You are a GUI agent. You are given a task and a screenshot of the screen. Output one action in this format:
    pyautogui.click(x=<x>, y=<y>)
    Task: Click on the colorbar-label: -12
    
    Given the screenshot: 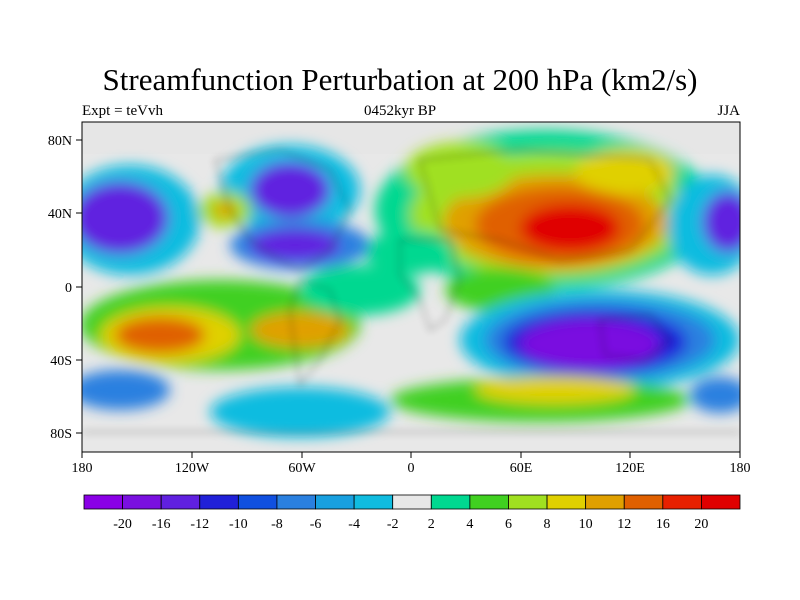 What is the action you would take?
    pyautogui.click(x=199, y=524)
    